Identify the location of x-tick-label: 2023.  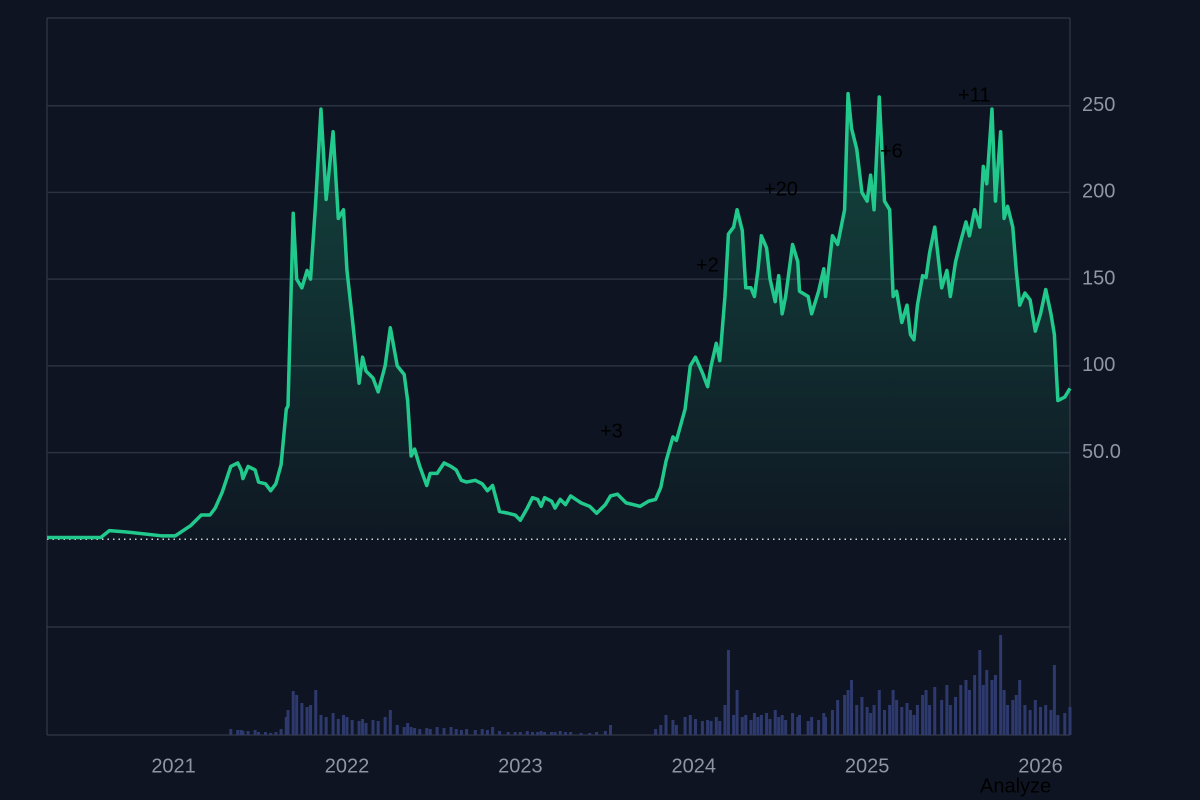
(520, 766).